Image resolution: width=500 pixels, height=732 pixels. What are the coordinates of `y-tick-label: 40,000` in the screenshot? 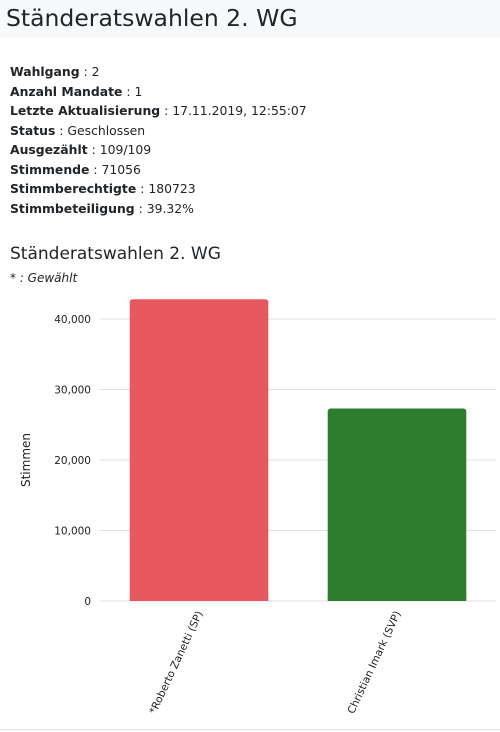 It's located at (72, 320).